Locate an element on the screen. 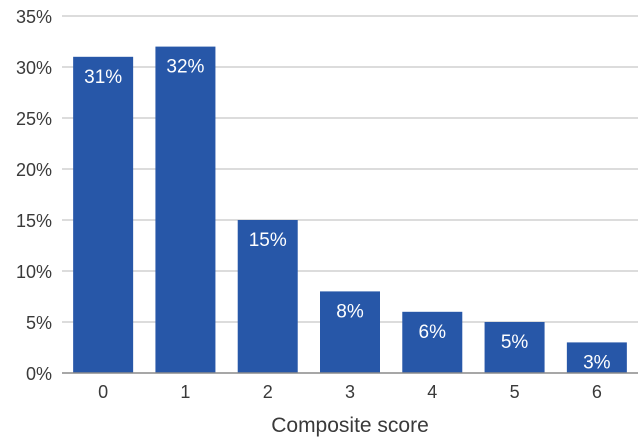  x-tick-label: 5 is located at coordinates (515, 392).